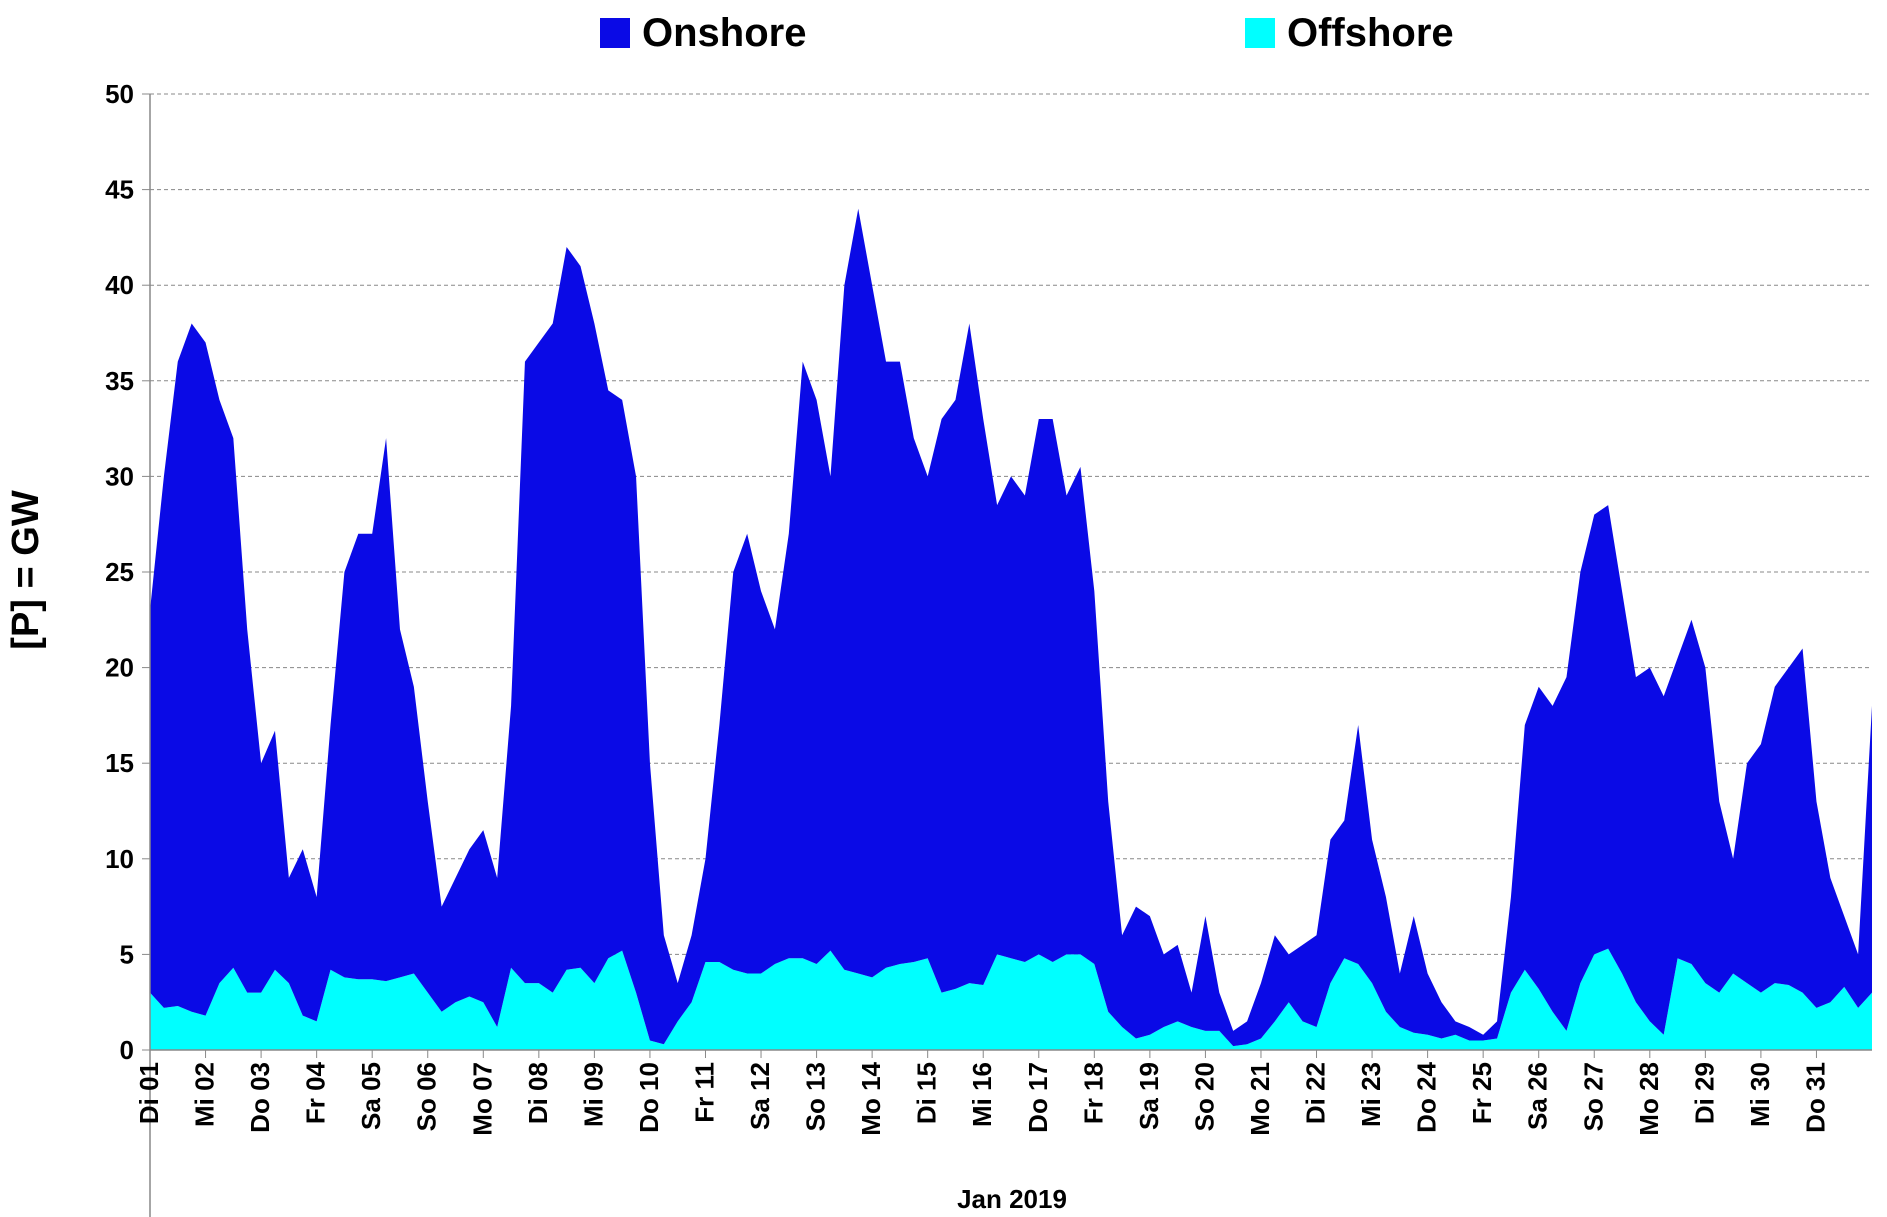 The height and width of the screenshot is (1217, 1887). Describe the element at coordinates (316, 1092) in the screenshot. I see `x-tick-label: Fr 04` at that location.